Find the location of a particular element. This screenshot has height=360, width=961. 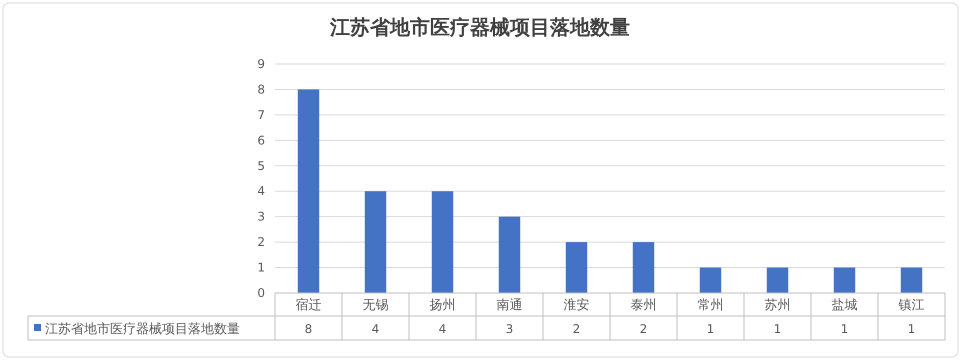

title: 江苏省地市医疗器械项目落地数量 is located at coordinates (480, 27).